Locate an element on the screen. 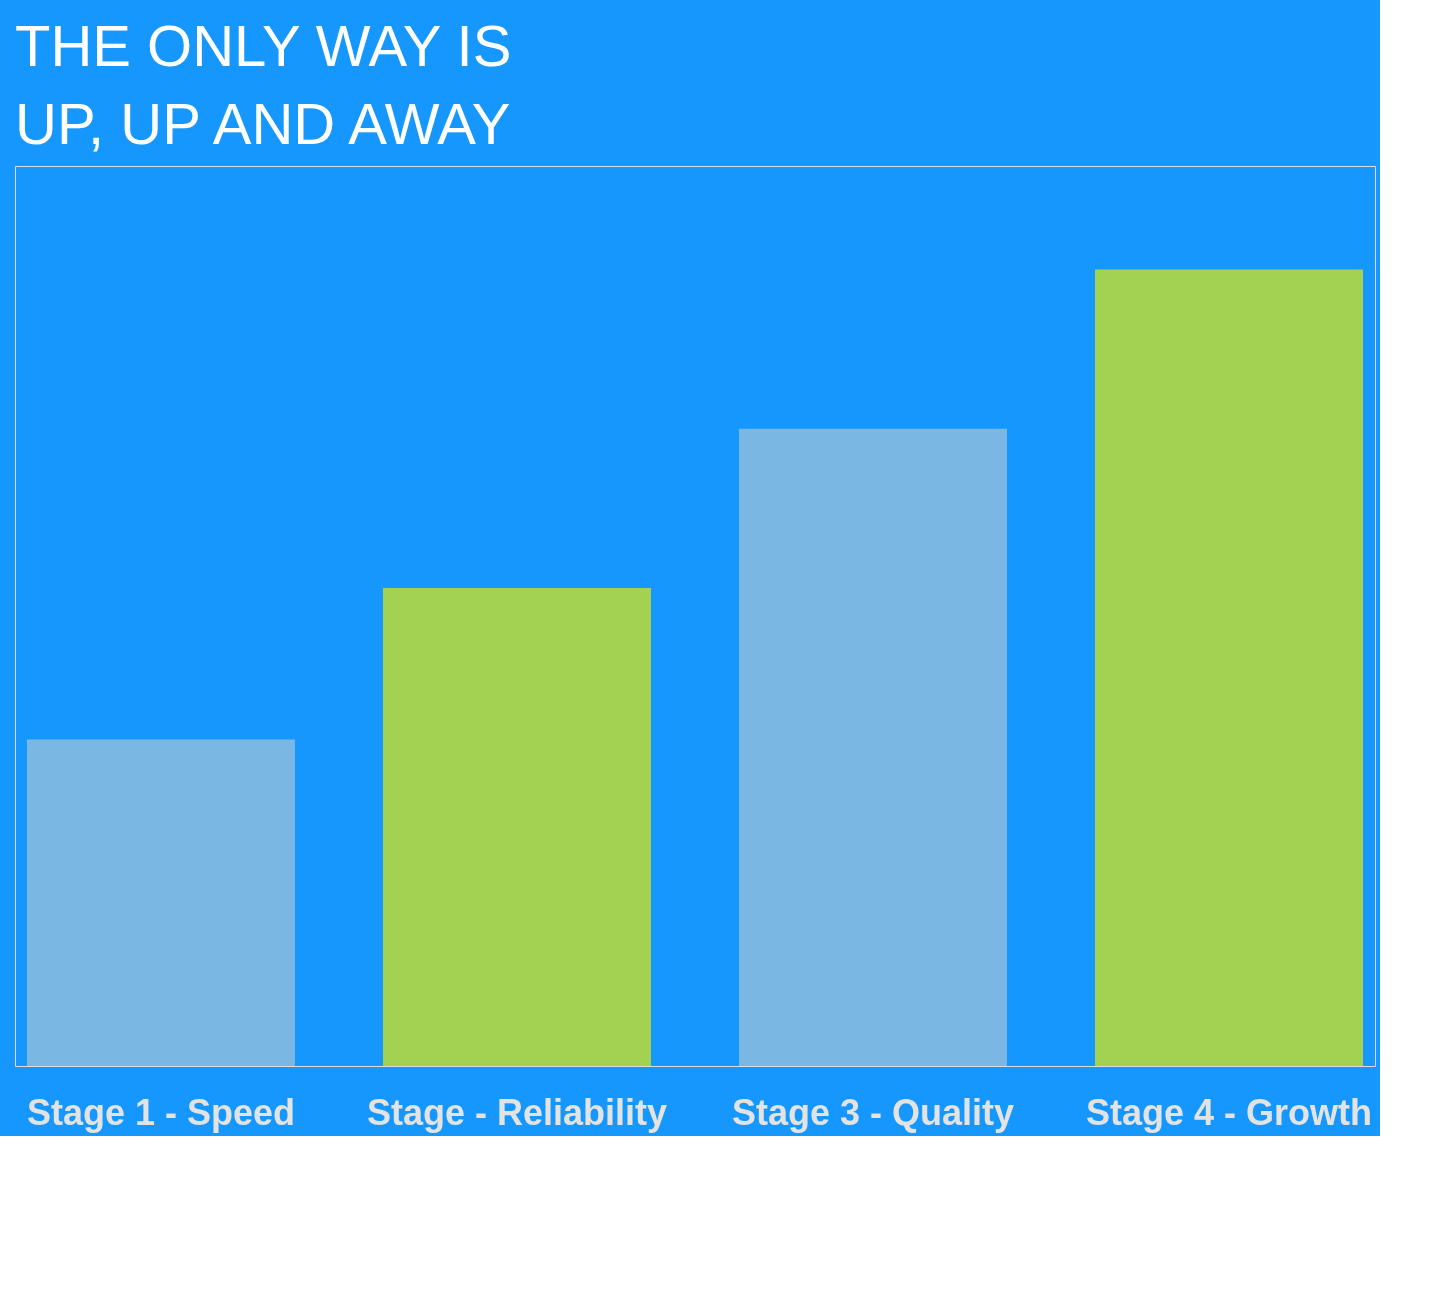 The width and height of the screenshot is (1435, 1309). x-tick-label: Stage 3 - Quality is located at coordinates (873, 1112).